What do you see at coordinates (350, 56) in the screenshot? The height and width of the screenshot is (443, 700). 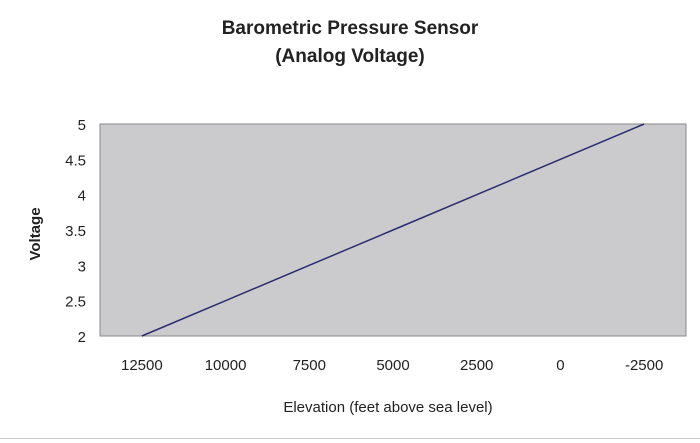 I see `chart-subtitle: (Analog Voltage)` at bounding box center [350, 56].